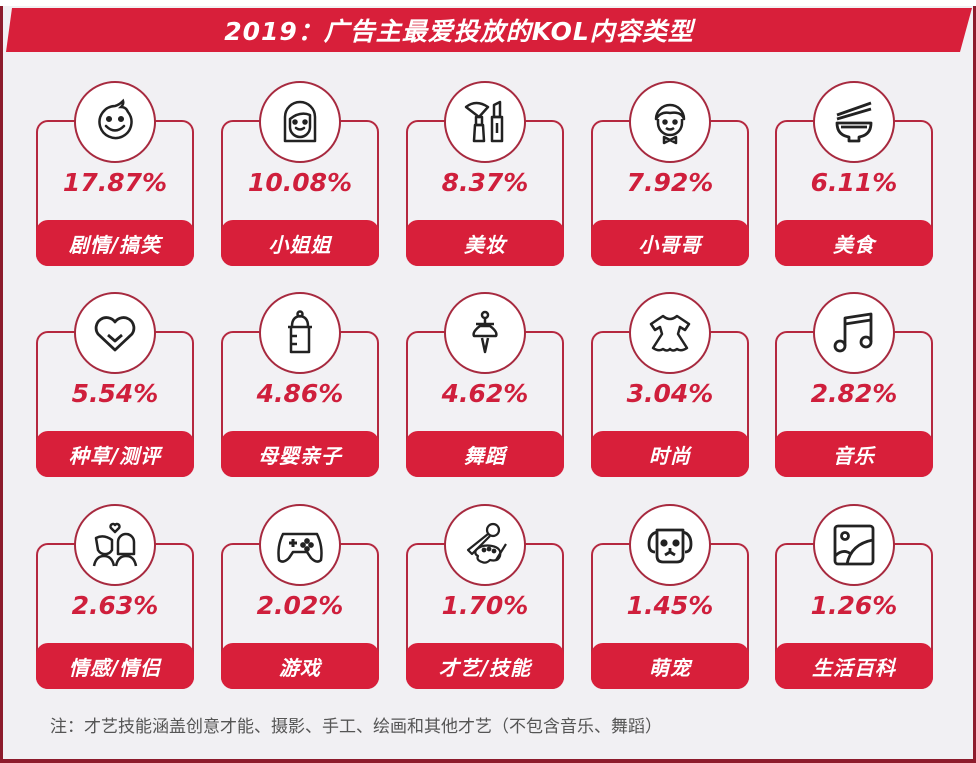  I want to click on category-card: 2.63% 情感/情侣, so click(115, 616).